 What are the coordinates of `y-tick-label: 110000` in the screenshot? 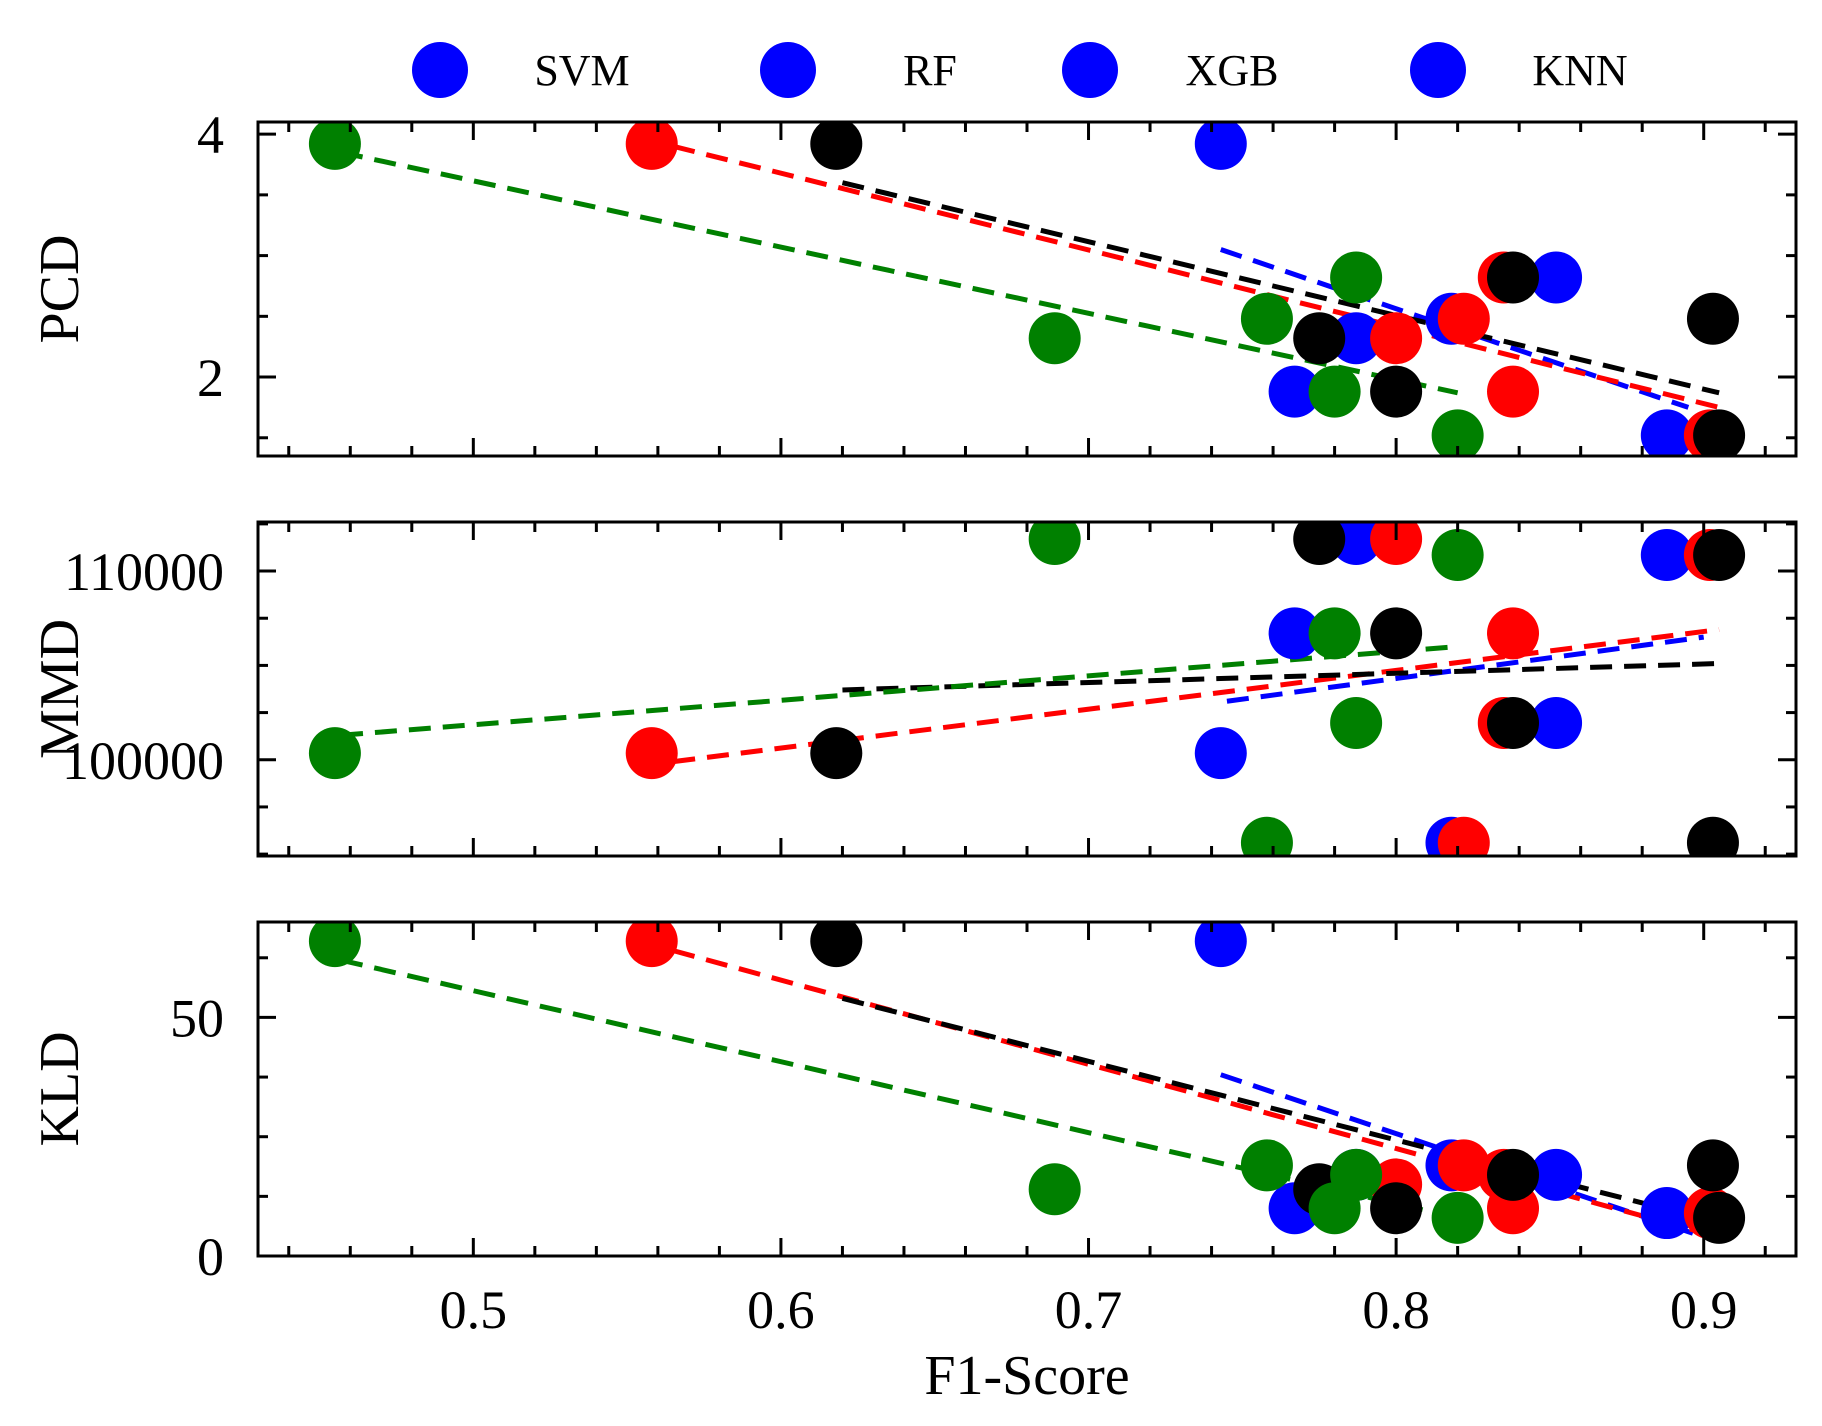 It's located at (144, 572).